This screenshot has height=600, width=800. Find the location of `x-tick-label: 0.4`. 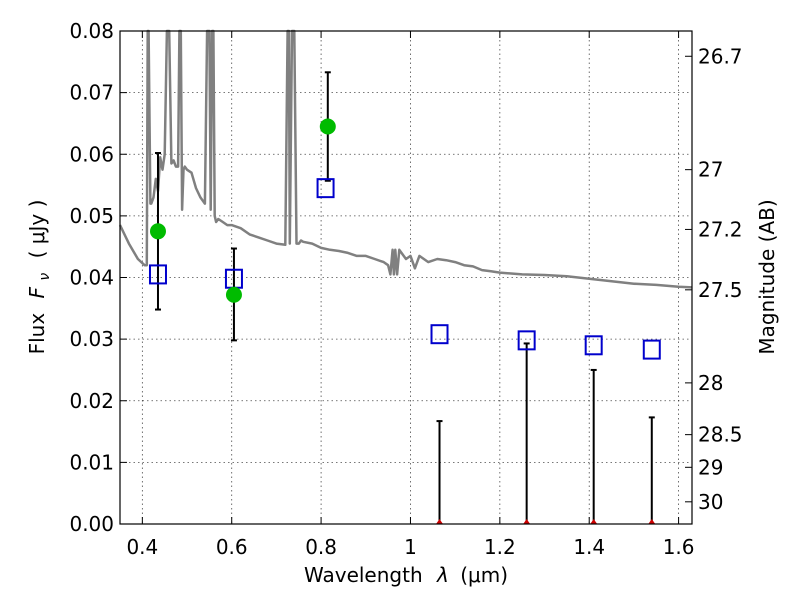

x-tick-label: 0.4 is located at coordinates (142, 547).